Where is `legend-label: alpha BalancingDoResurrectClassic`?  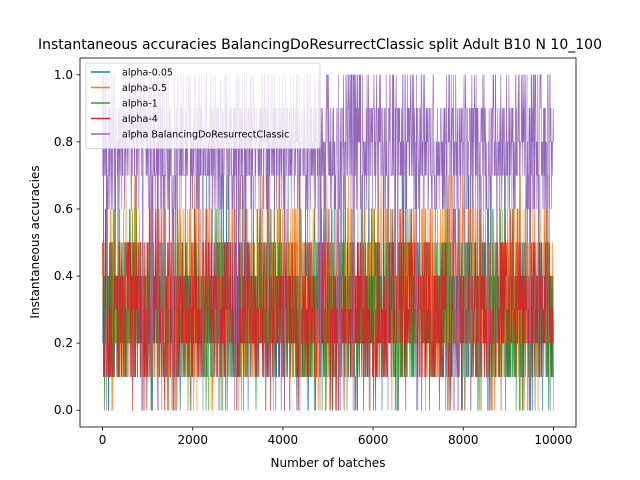
legend-label: alpha BalancingDoResurrectClassic is located at coordinates (205, 135).